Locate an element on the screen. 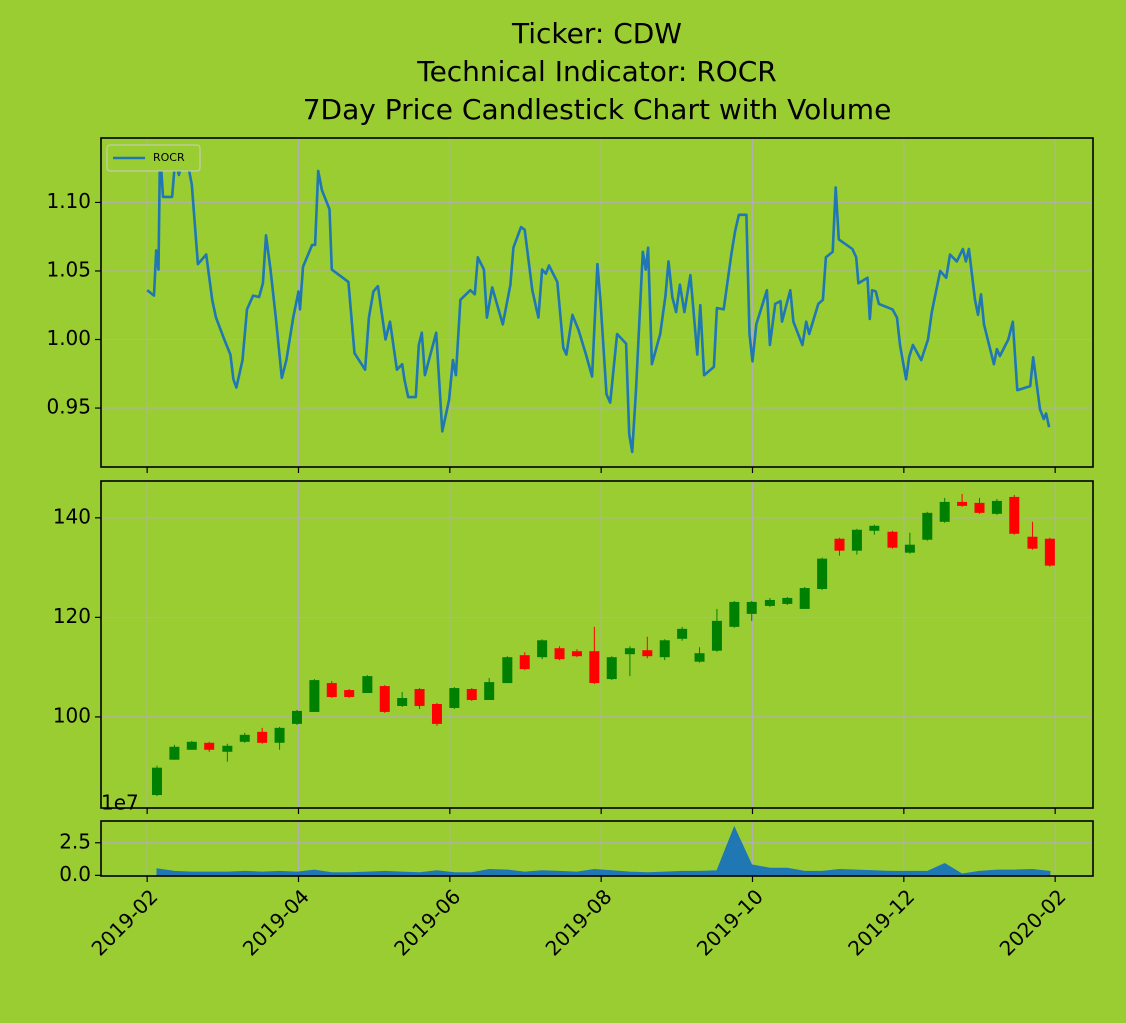 This screenshot has height=1023, width=1126. y-tick-label: 1.10 is located at coordinates (68, 201).